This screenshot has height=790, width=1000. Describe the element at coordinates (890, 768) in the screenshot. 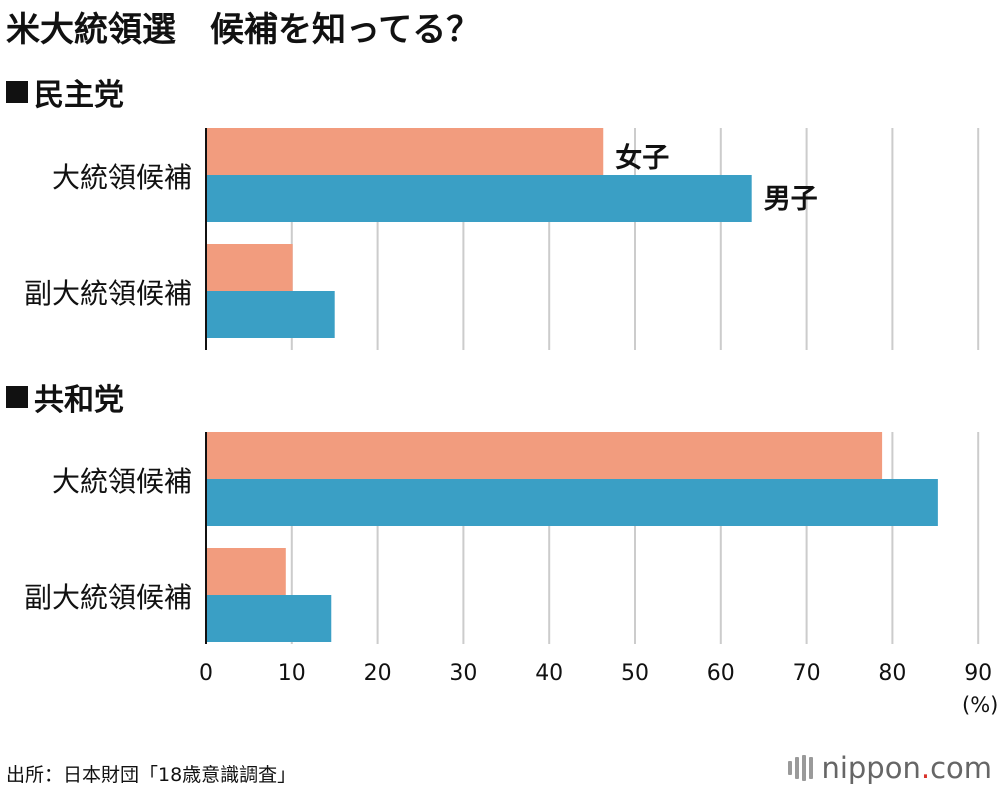

I see `nippon-logo: nippon. com` at that location.